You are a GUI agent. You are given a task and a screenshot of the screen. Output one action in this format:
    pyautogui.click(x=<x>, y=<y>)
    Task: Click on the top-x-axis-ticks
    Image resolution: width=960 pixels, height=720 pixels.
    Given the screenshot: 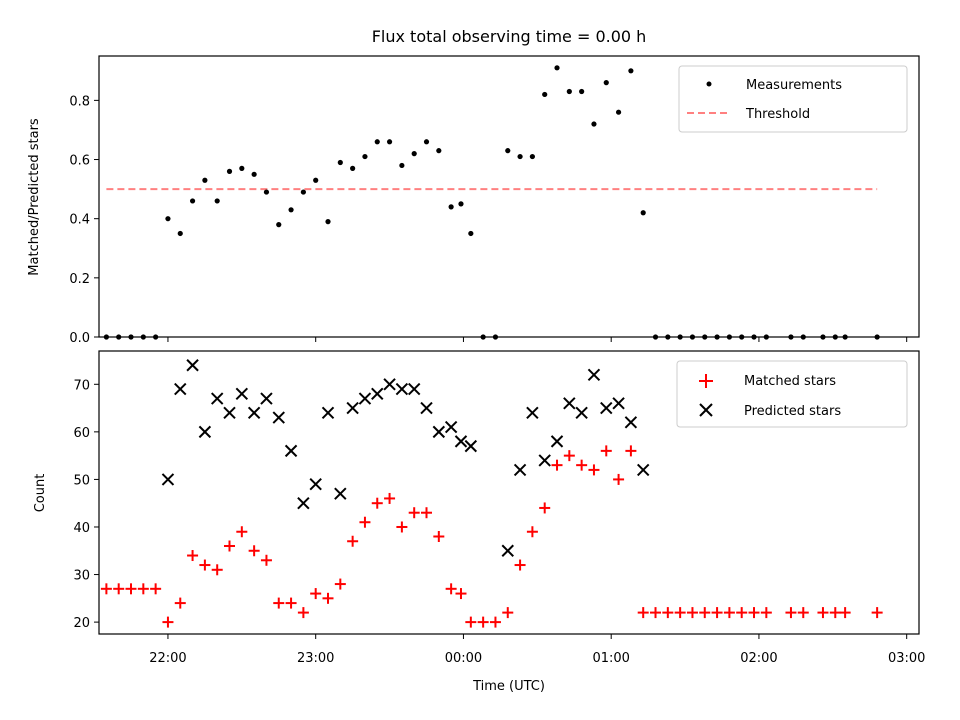 What is the action you would take?
    pyautogui.click(x=537, y=339)
    